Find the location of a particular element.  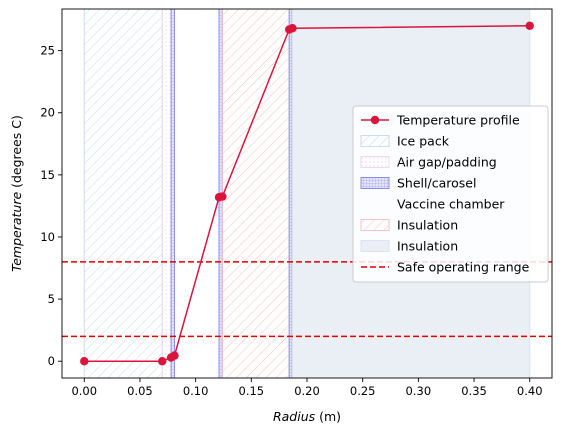

x-axis-label-name: Radius is located at coordinates (294, 416).